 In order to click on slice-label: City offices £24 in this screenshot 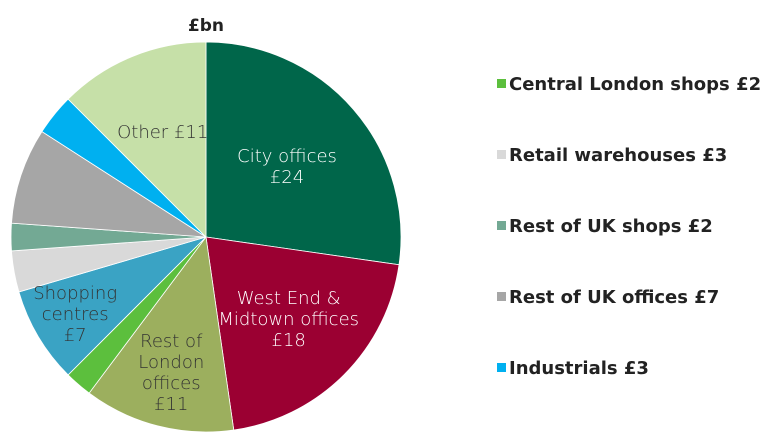, I will do `click(287, 167)`.